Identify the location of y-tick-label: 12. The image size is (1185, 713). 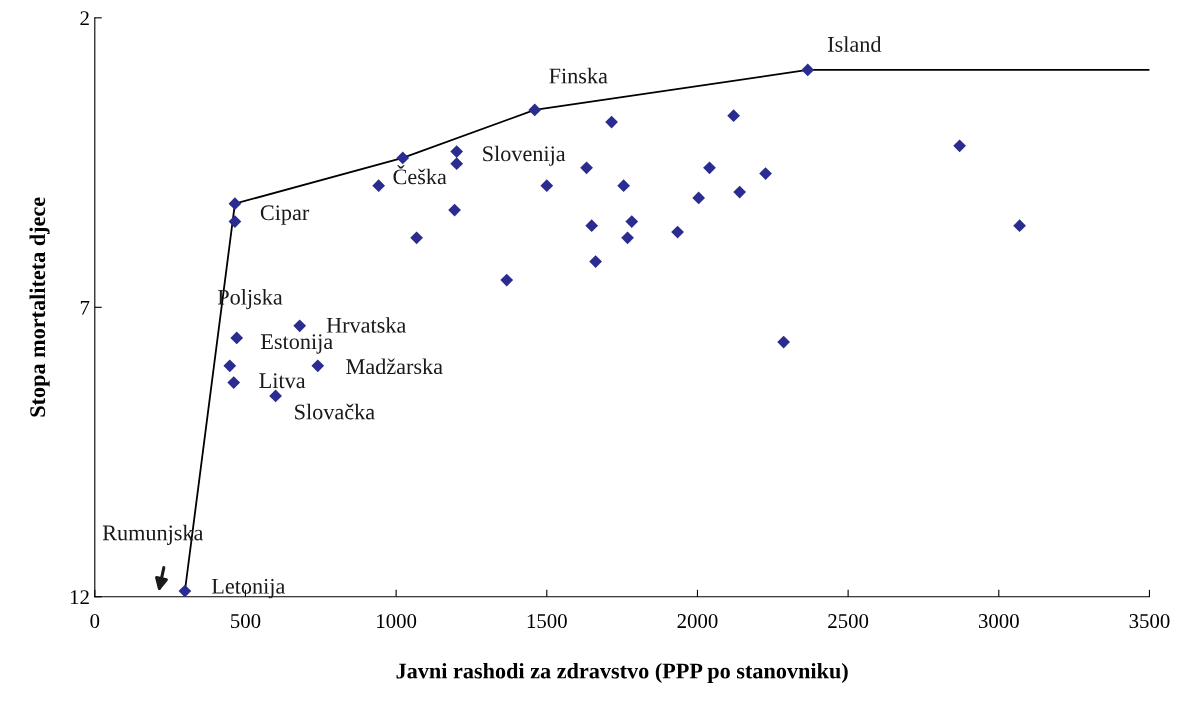
(79, 597).